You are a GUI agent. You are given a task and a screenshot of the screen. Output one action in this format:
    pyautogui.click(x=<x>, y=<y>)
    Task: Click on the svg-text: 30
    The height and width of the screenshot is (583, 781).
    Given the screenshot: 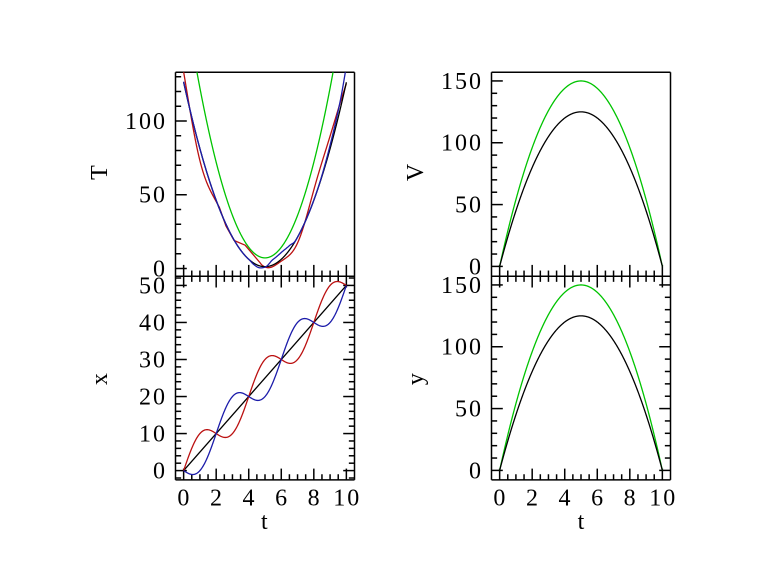 What is the action you would take?
    pyautogui.click(x=153, y=360)
    